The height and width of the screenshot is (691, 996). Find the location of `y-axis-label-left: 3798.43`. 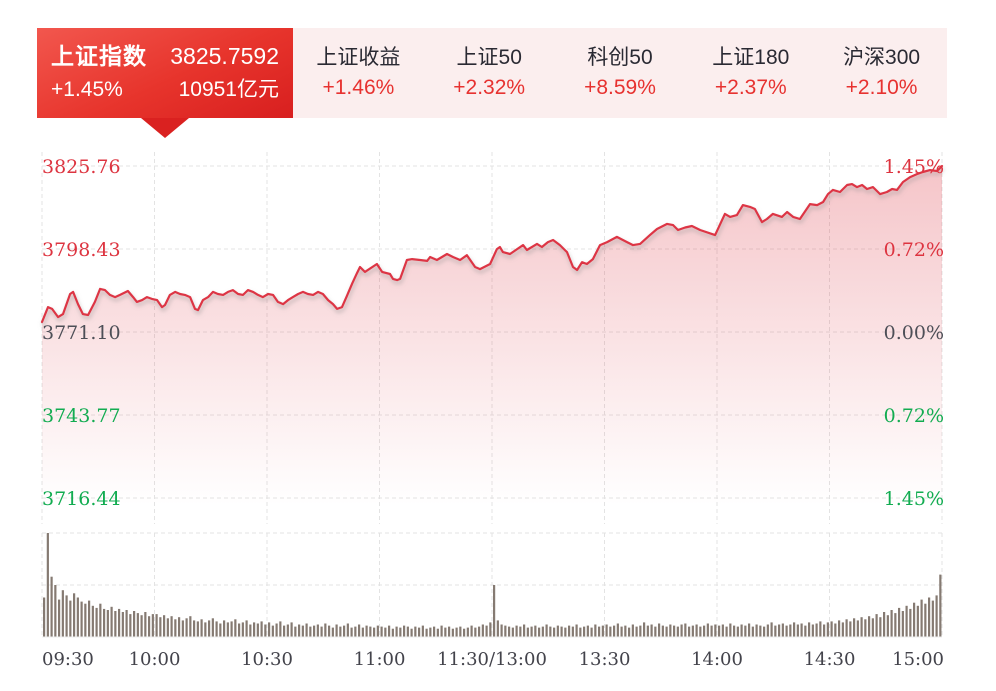

y-axis-label-left: 3798.43 is located at coordinates (81, 250).